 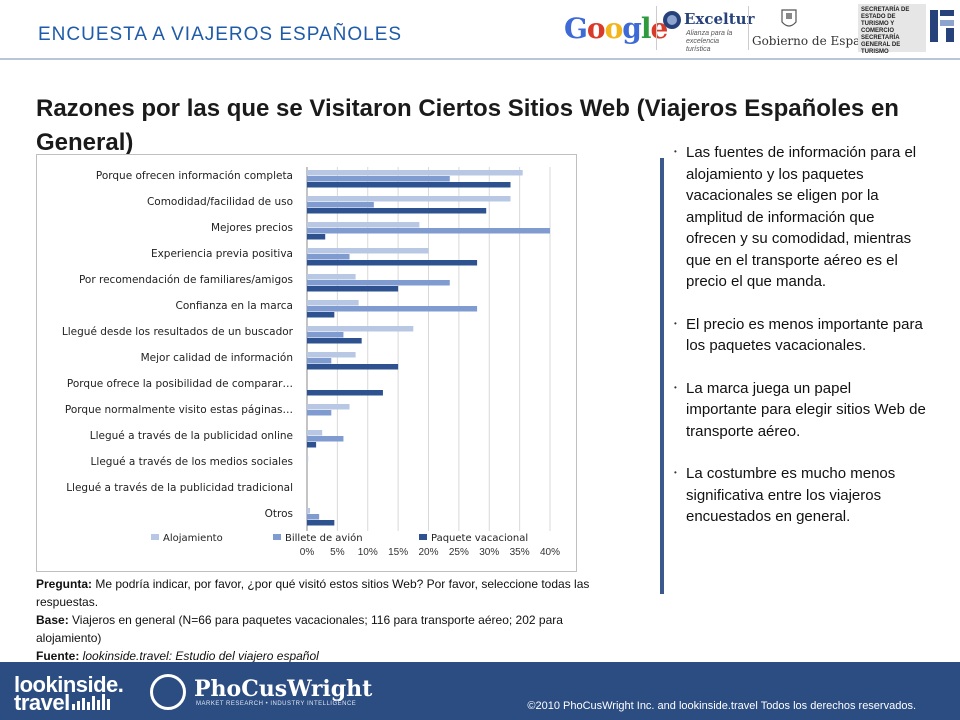 I want to click on x-tick-label: 25%, so click(x=459, y=552).